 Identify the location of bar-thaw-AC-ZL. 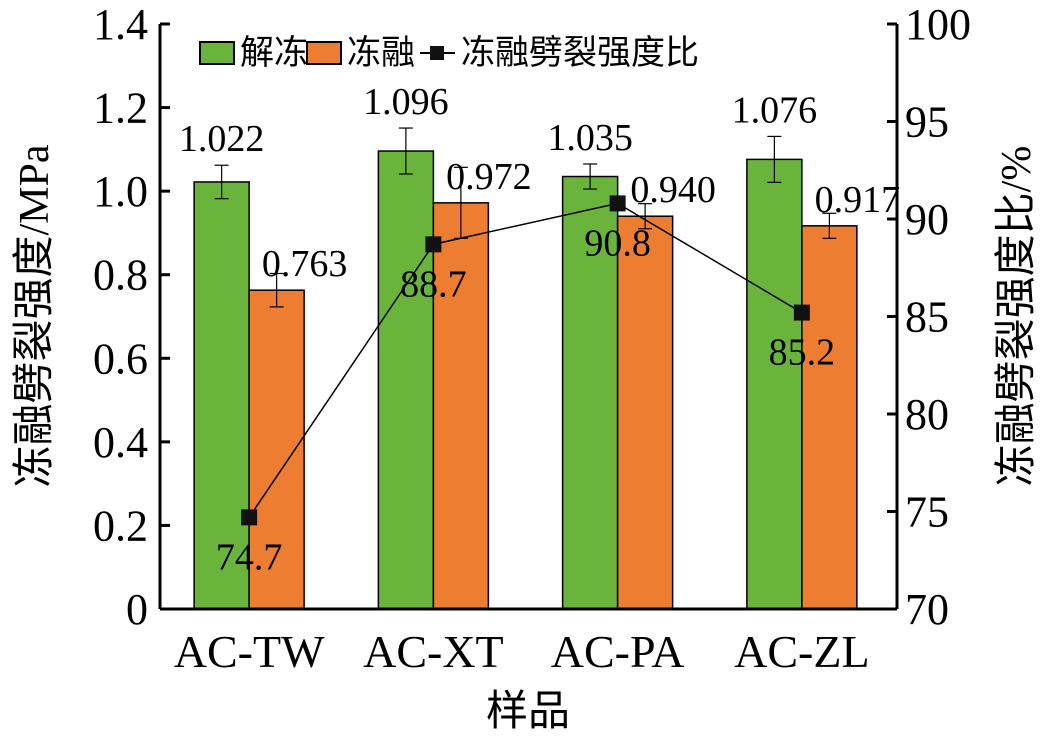
(774, 384).